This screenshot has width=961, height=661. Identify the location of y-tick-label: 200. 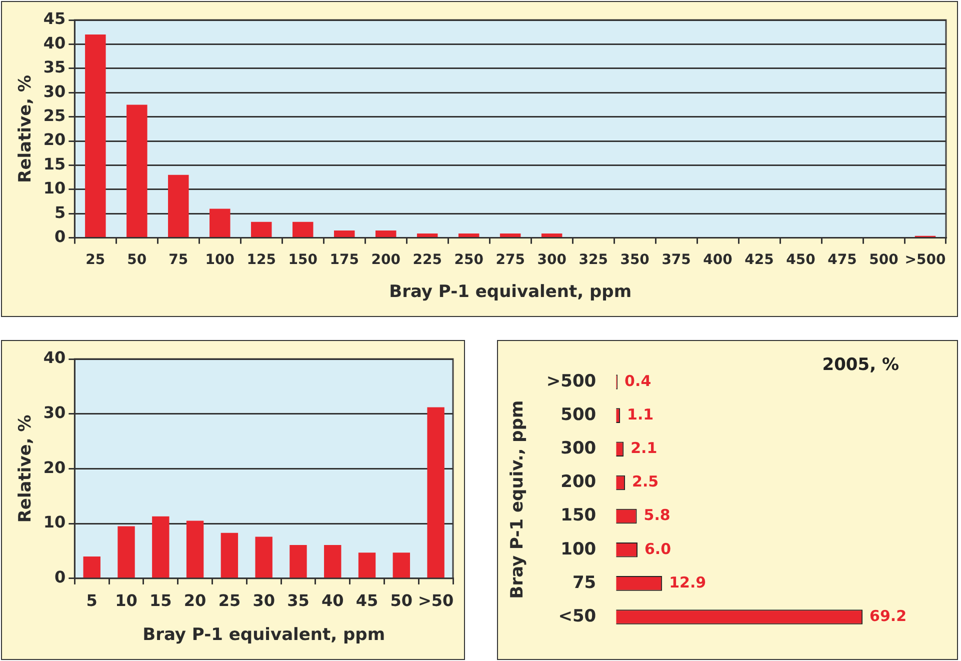
(578, 482).